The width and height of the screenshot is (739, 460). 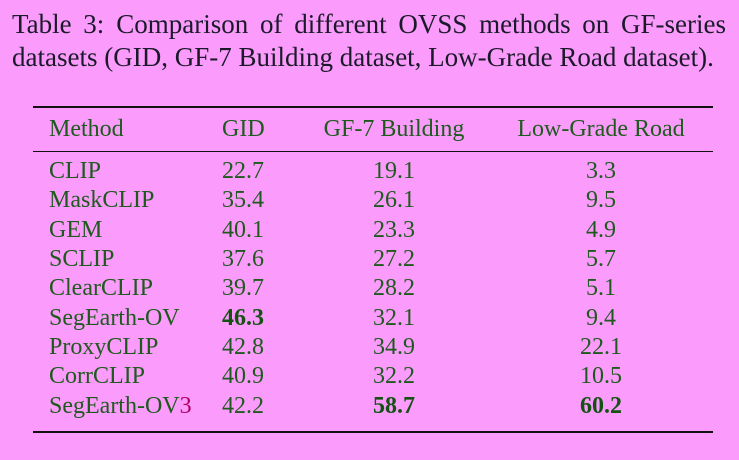 What do you see at coordinates (114, 317) in the screenshot?
I see `method-cell: SegEarth-OV` at bounding box center [114, 317].